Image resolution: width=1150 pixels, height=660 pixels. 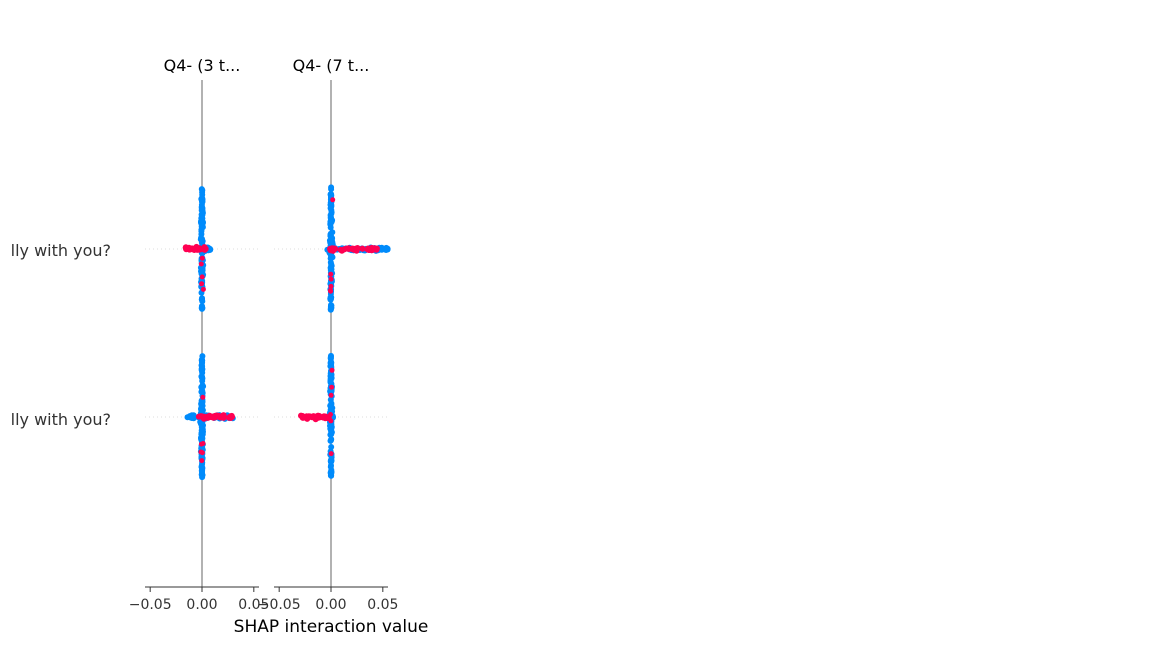 I want to click on panel-1: Q4- (3 t... −0.05 0.00 0.05, so click(x=199, y=334).